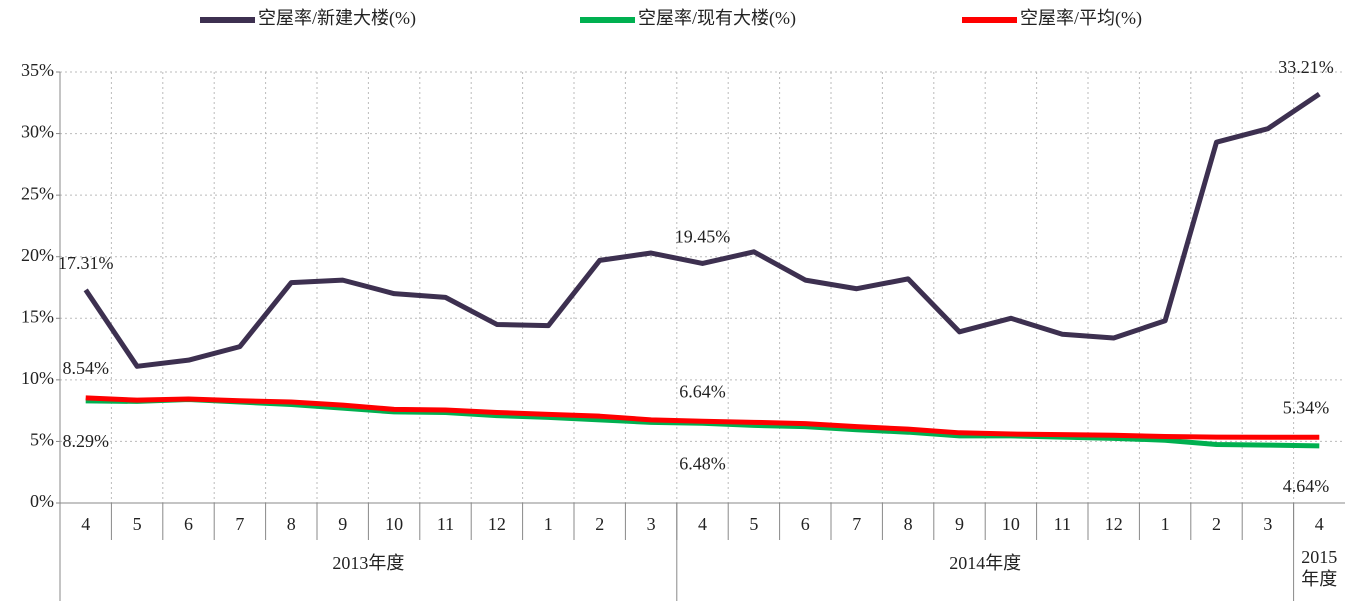  Describe the element at coordinates (702, 391) in the screenshot. I see `data-label: 6.64%` at that location.